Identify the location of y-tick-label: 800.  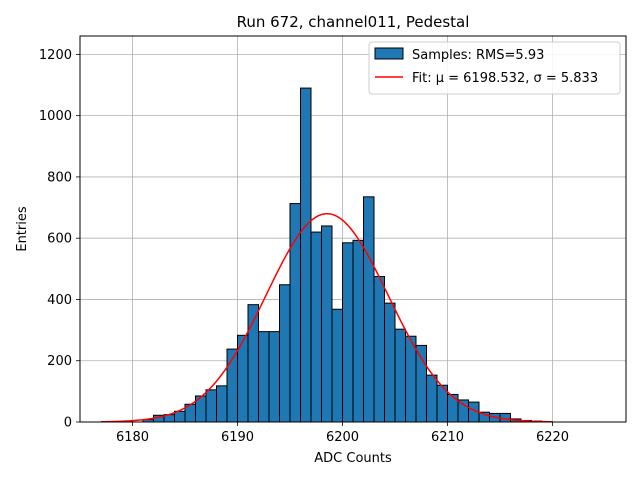
(59, 177).